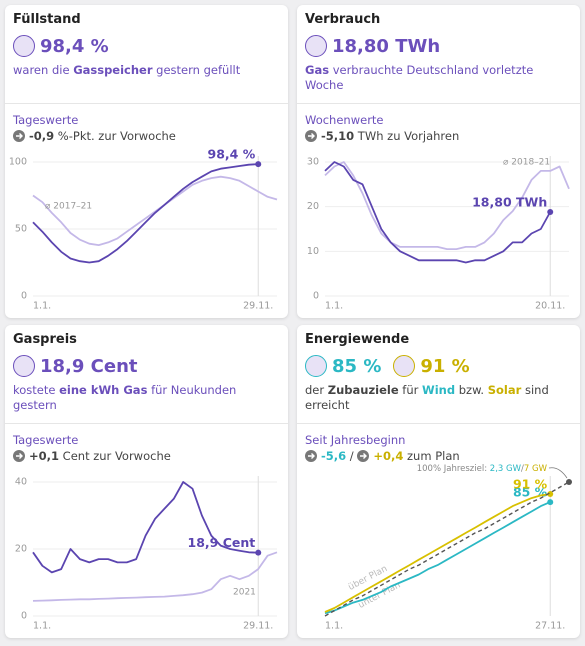 The image size is (585, 646). Describe the element at coordinates (506, 469) in the screenshot. I see `note-segment: 2,3 GW` at that location.